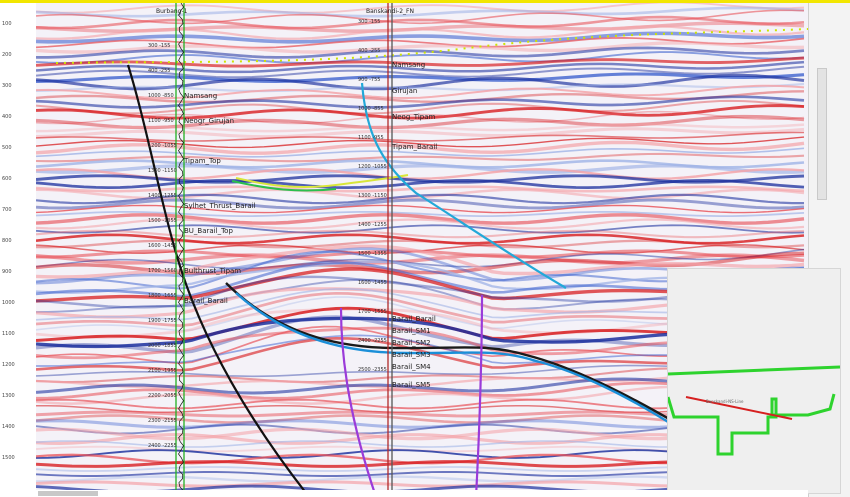 Image resolution: width=850 pixels, height=497 pixels. What do you see at coordinates (162, 296) in the screenshot?
I see `well-depth-label: 1800 -1655` at bounding box center [162, 296].